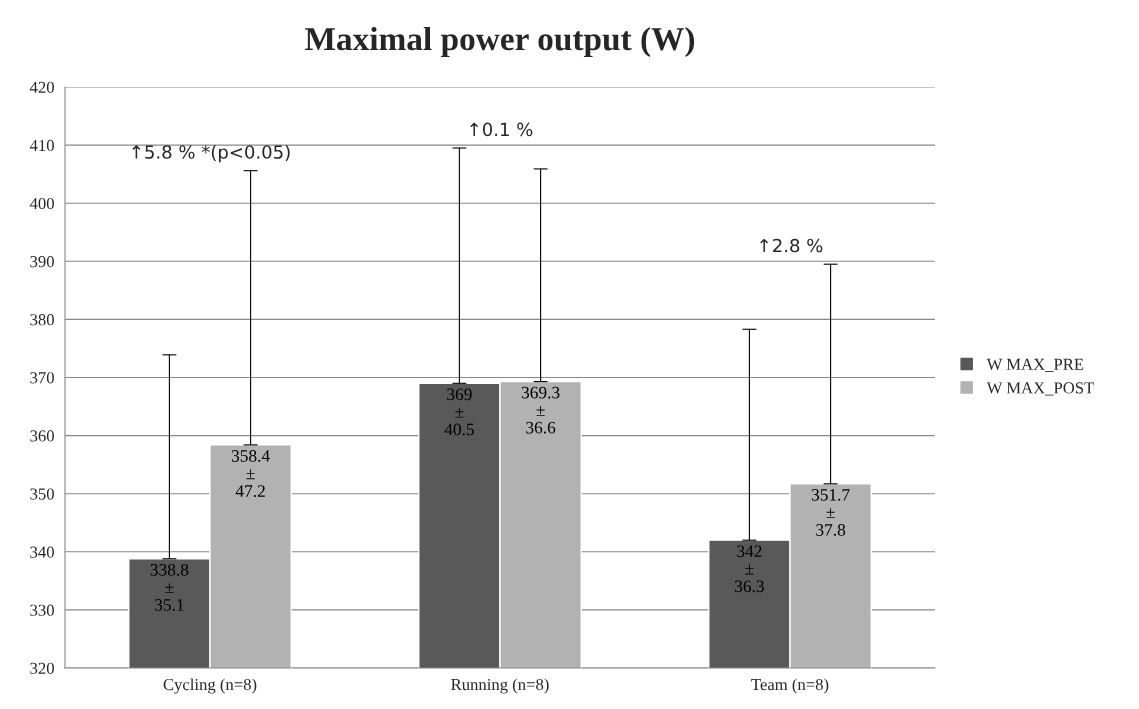  Describe the element at coordinates (501, 129) in the screenshot. I see `annotation: ↑0.1 %` at that location.